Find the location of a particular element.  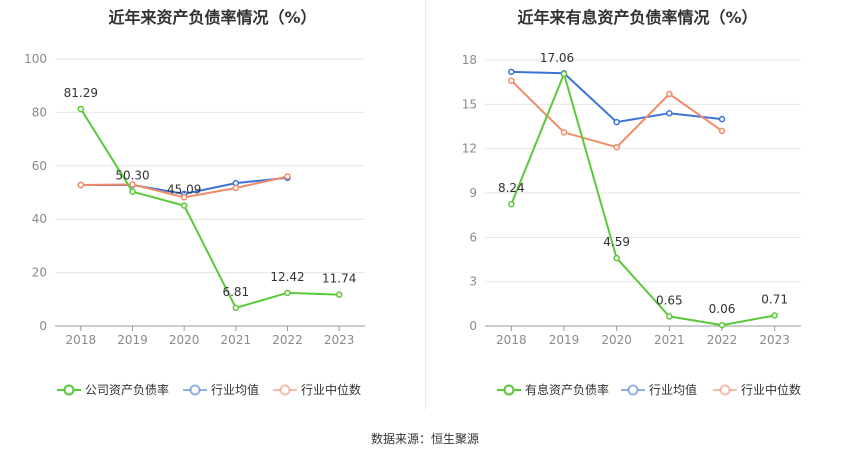

y-tick-label: 9 is located at coordinates (473, 193).